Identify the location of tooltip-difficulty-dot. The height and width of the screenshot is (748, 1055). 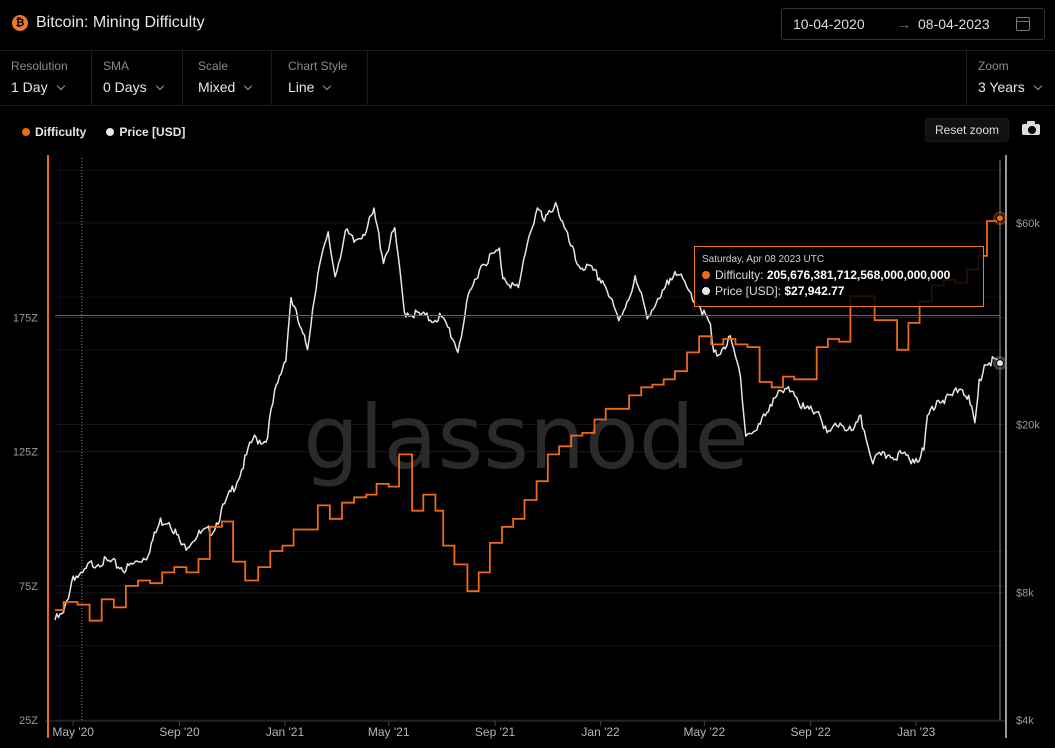
(706, 275).